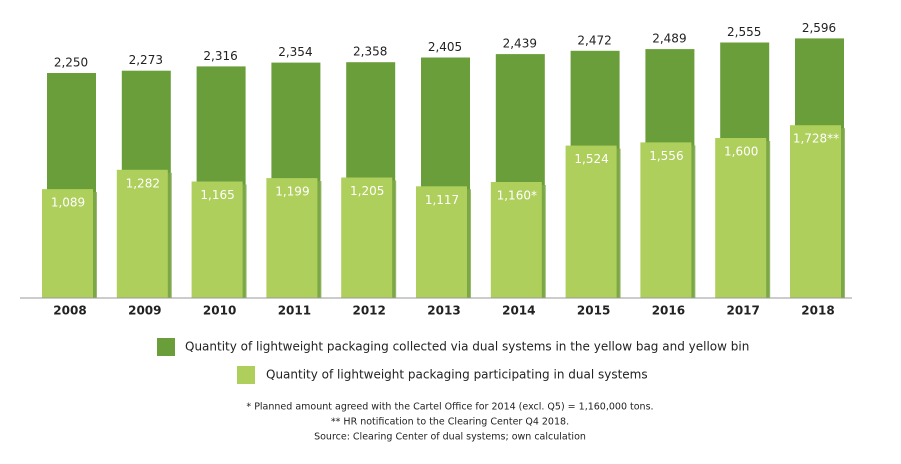  Describe the element at coordinates (816, 139) in the screenshot. I see `value-label: 1,728**` at that location.